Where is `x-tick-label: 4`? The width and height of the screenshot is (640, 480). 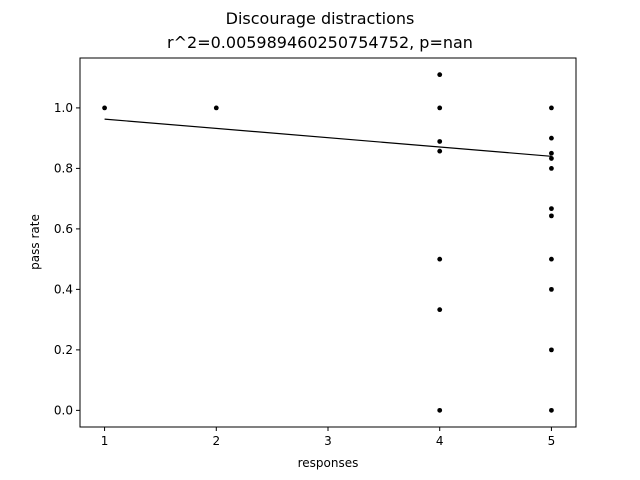
x-tick-label: 4 is located at coordinates (440, 441).